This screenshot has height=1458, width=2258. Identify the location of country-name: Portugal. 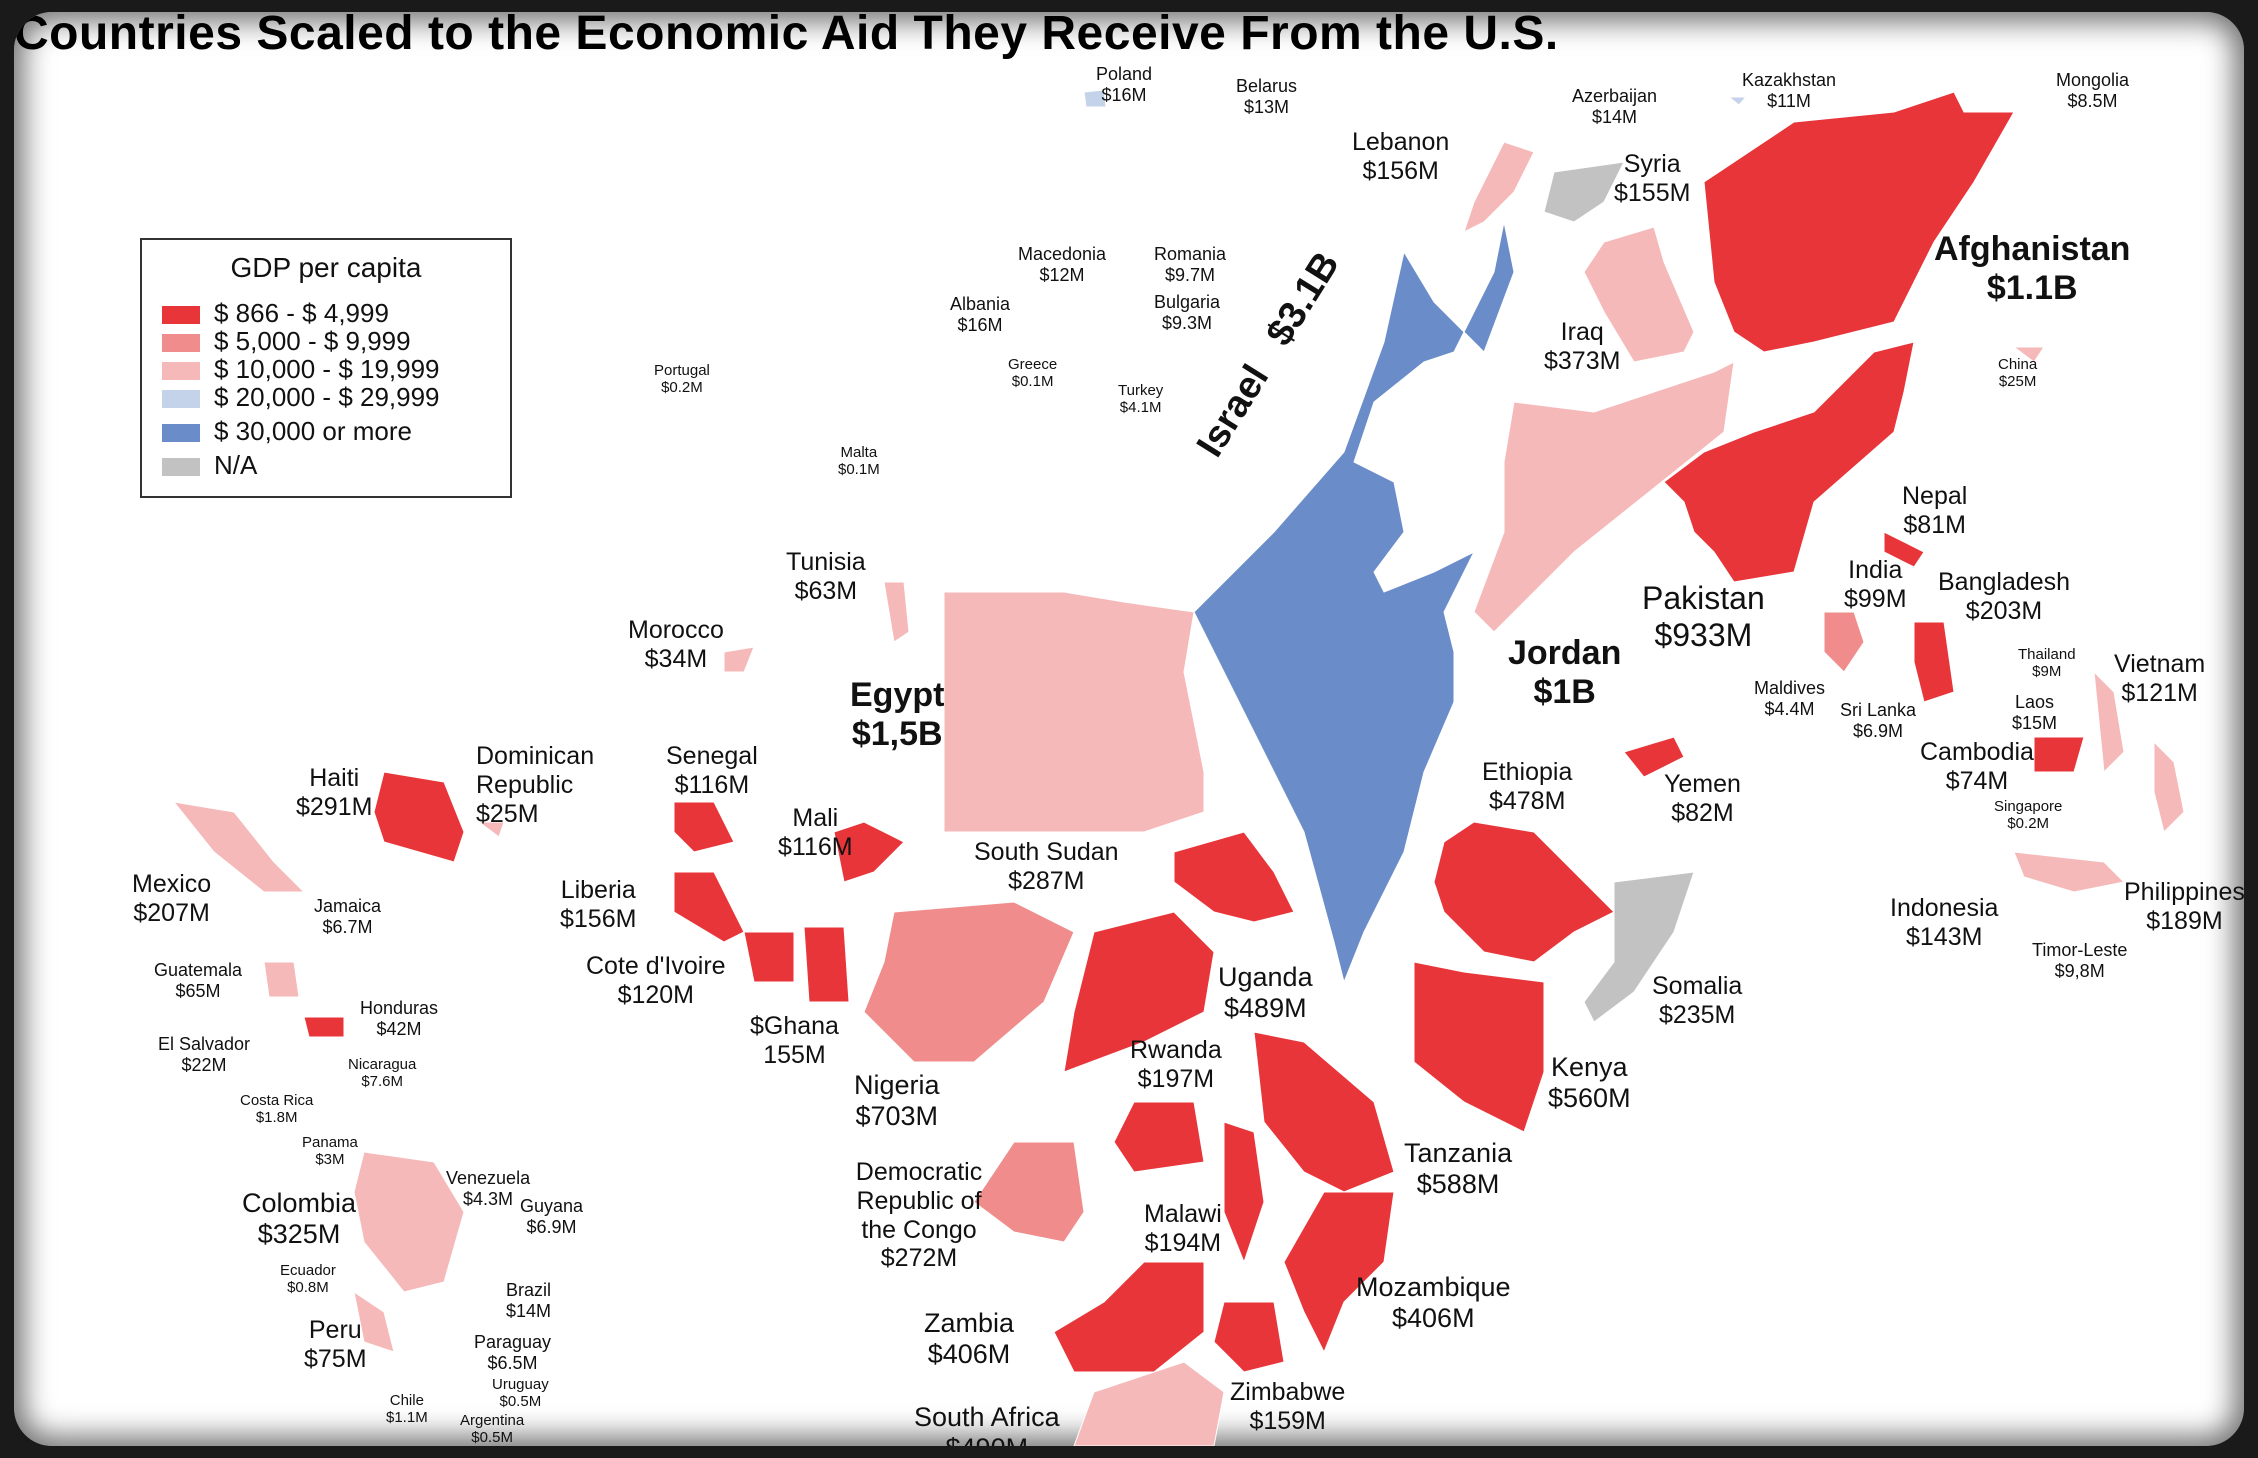
(682, 370).